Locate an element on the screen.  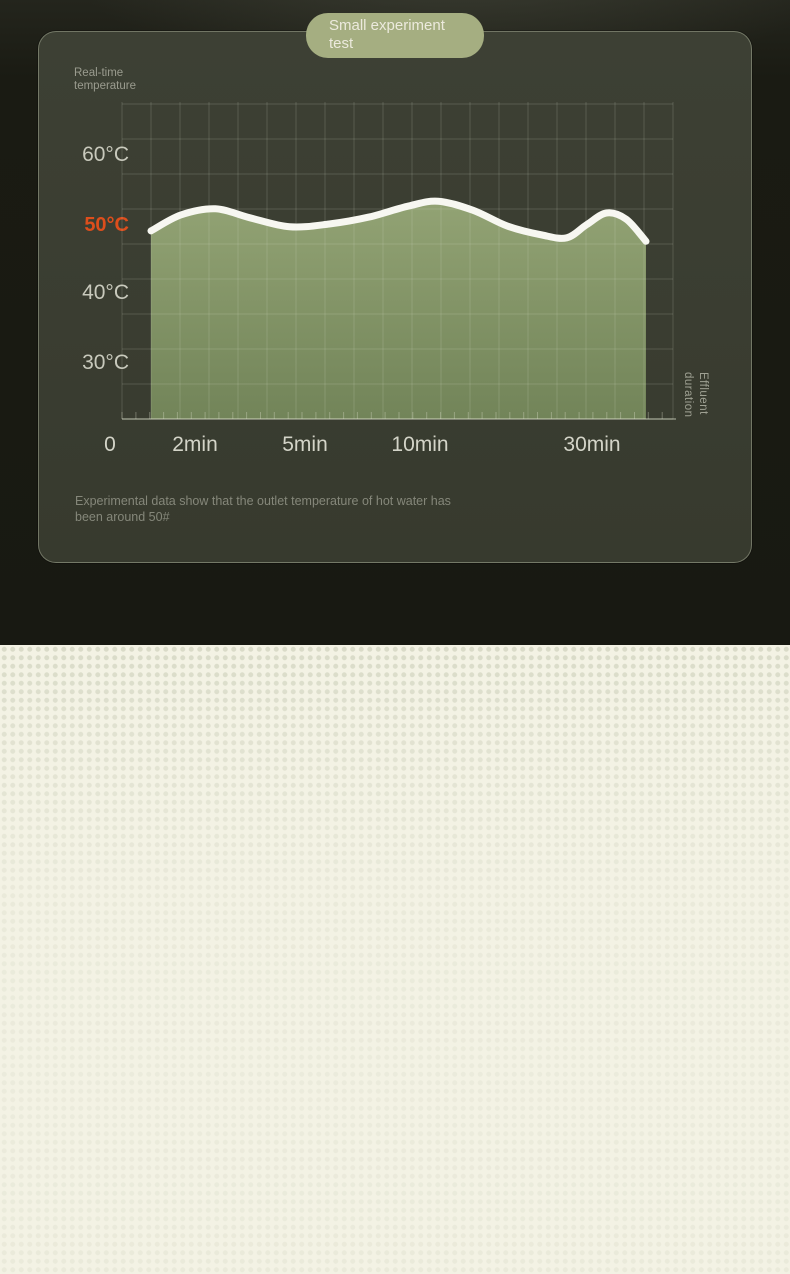
y-tick-60: 60°C is located at coordinates (105, 154).